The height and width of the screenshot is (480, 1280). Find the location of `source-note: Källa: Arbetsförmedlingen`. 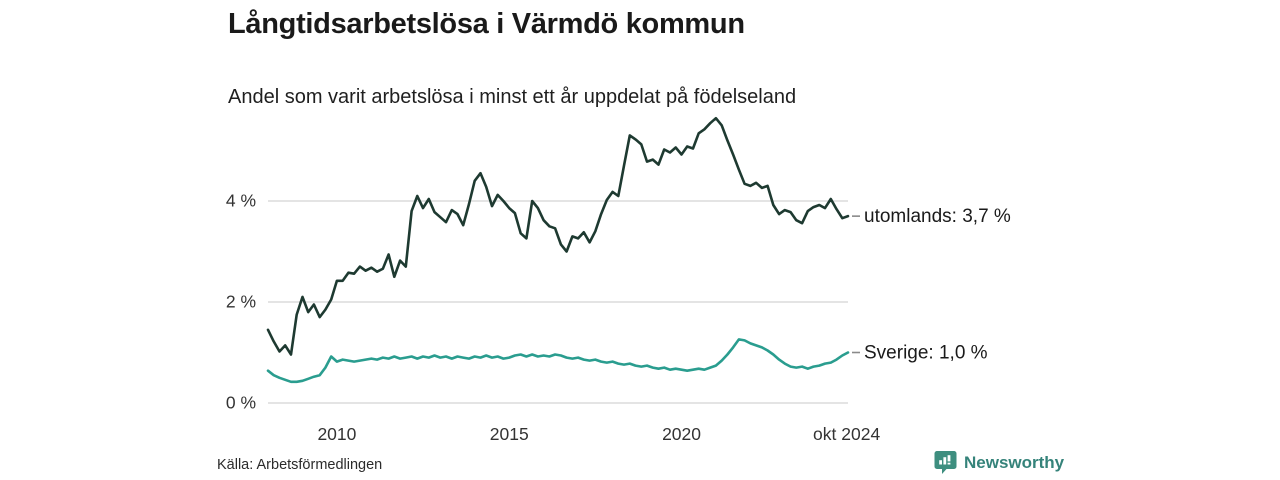

source-note: Källa: Arbetsförmedlingen is located at coordinates (300, 465).